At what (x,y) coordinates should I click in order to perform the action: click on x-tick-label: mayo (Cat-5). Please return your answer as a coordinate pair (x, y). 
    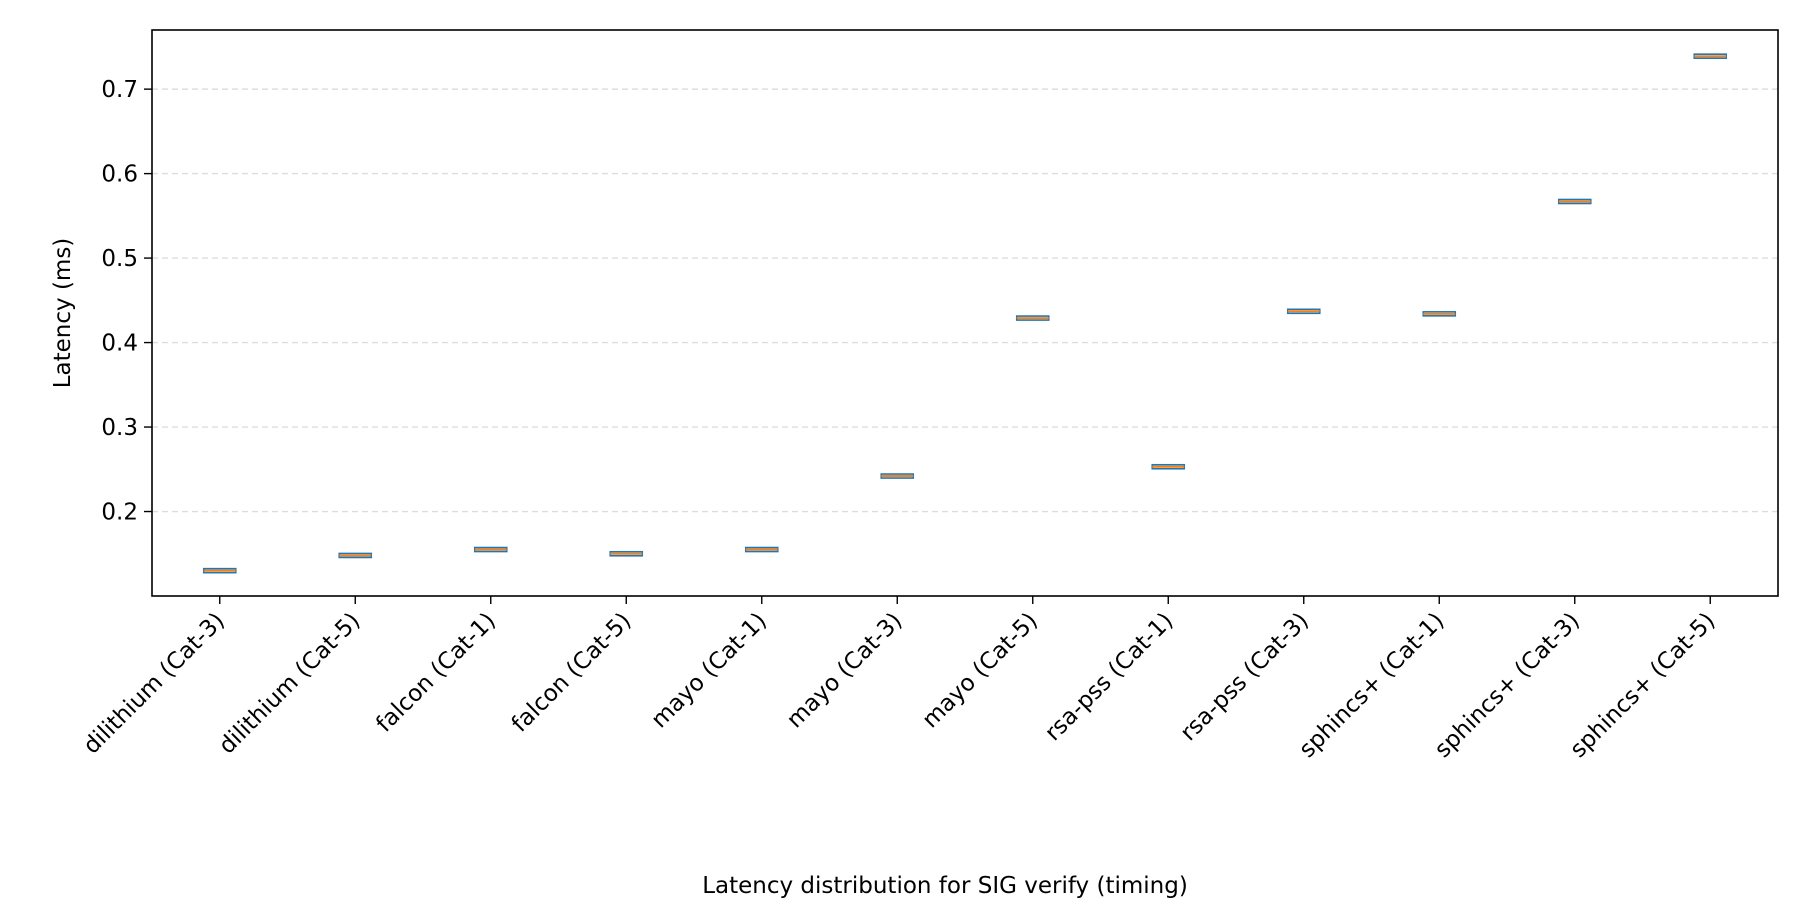
    Looking at the image, I should click on (980, 671).